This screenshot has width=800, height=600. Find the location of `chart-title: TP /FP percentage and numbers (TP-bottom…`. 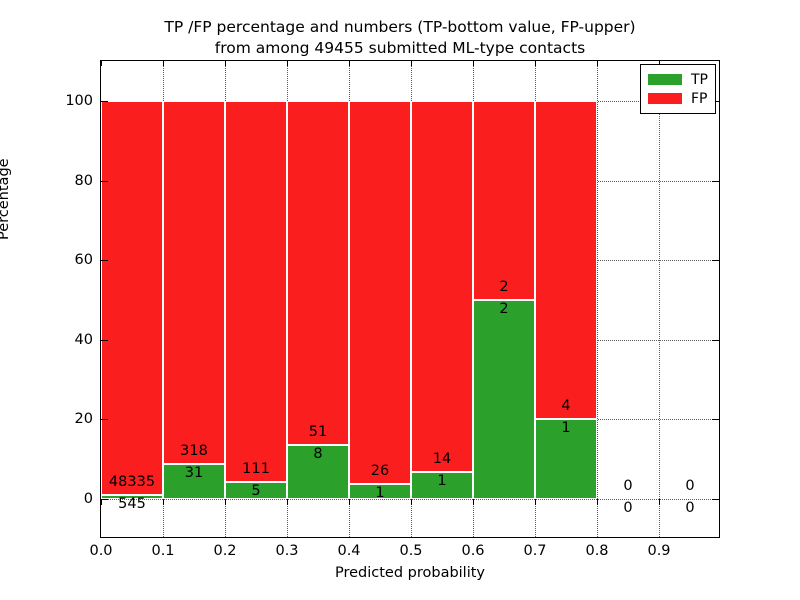

chart-title: TP /FP percentage and numbers (TP-bottom… is located at coordinates (400, 38).